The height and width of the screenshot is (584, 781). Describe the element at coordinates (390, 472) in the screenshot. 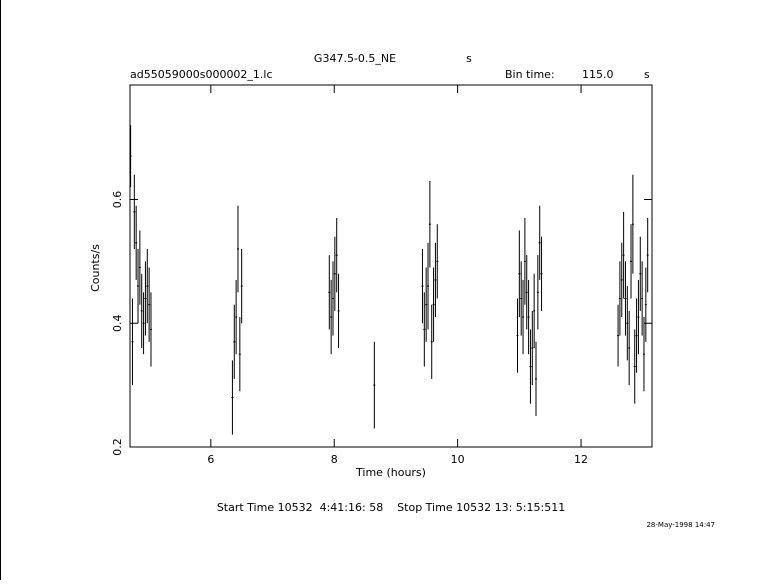

I see `x-axis-label: Time (hours)` at that location.